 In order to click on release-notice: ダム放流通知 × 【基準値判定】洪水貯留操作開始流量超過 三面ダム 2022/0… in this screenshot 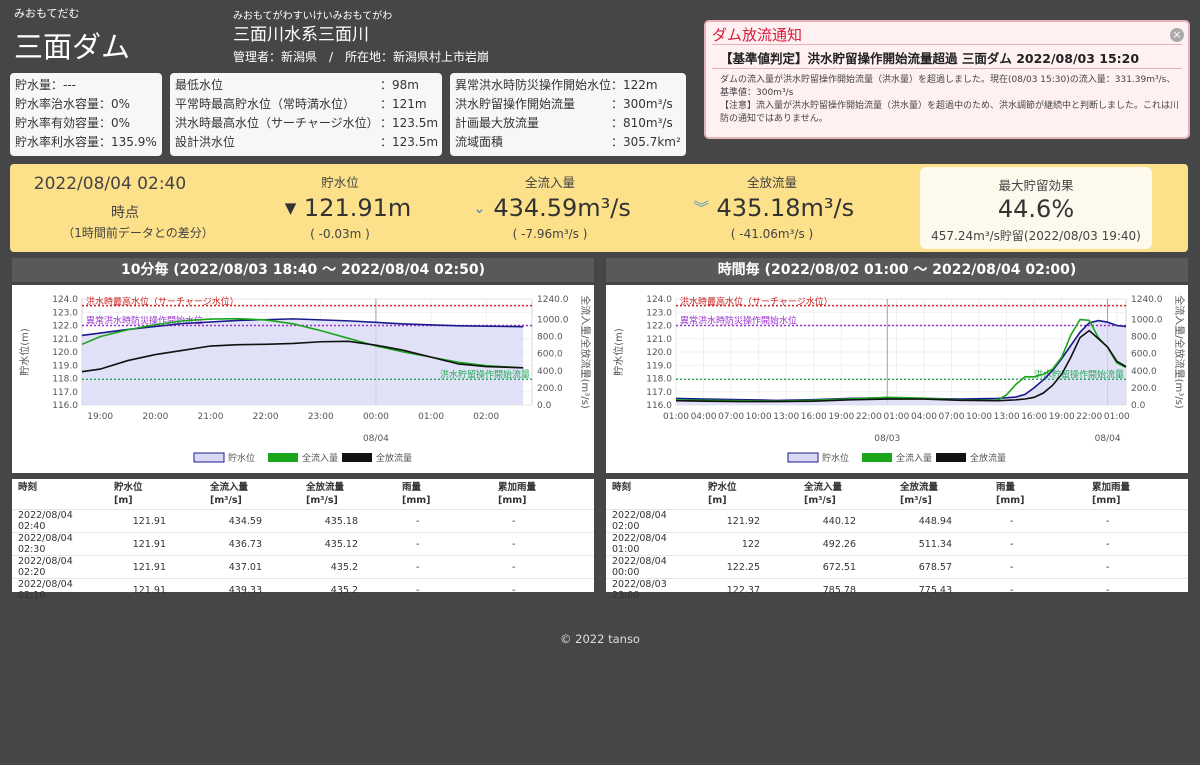, I will do `click(947, 79)`.